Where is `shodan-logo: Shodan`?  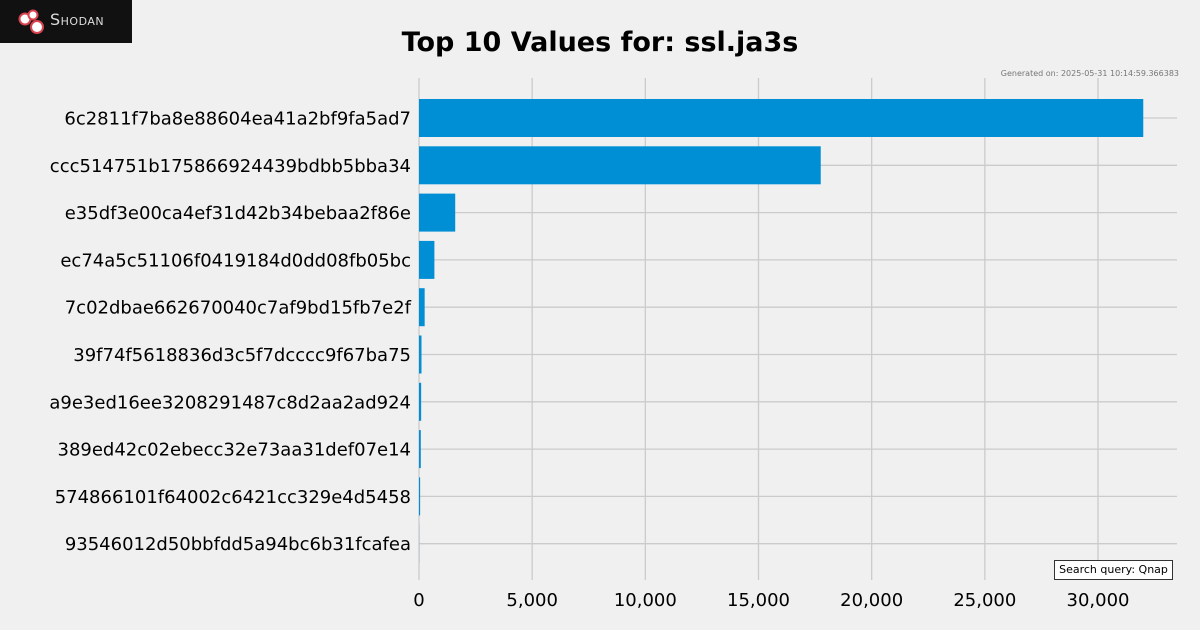
shodan-logo: Shodan is located at coordinates (66, 21).